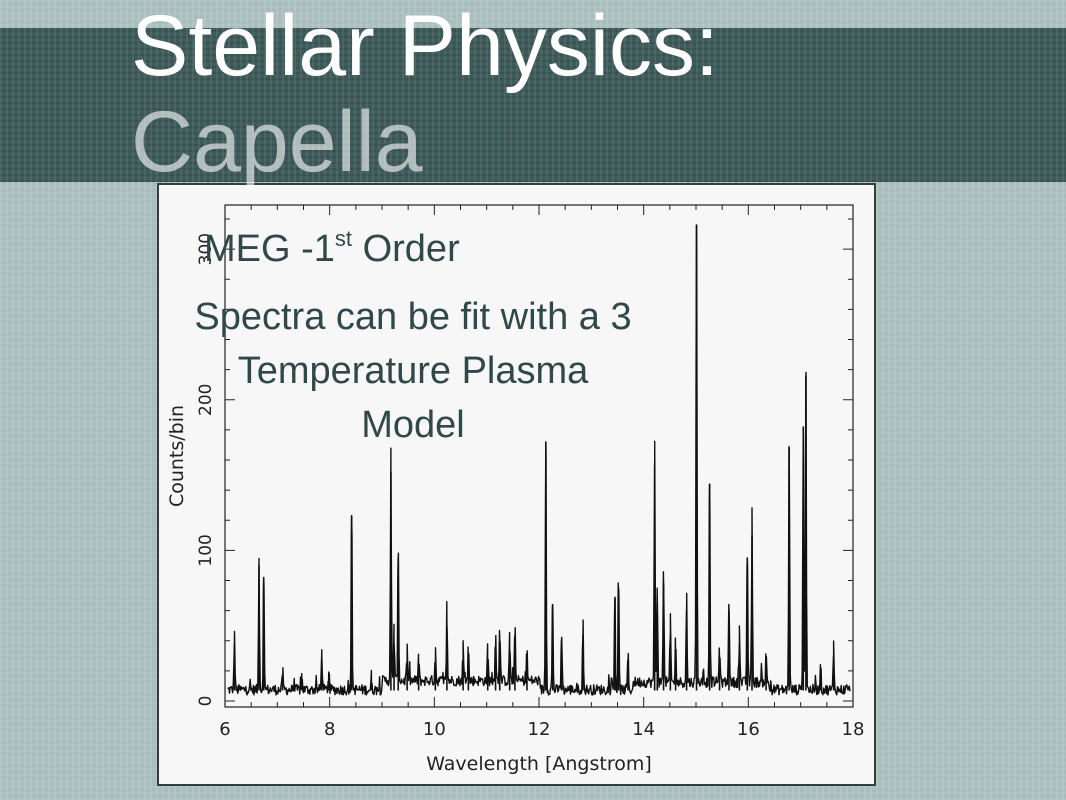  I want to click on x-tick-label: 10, so click(434, 729).